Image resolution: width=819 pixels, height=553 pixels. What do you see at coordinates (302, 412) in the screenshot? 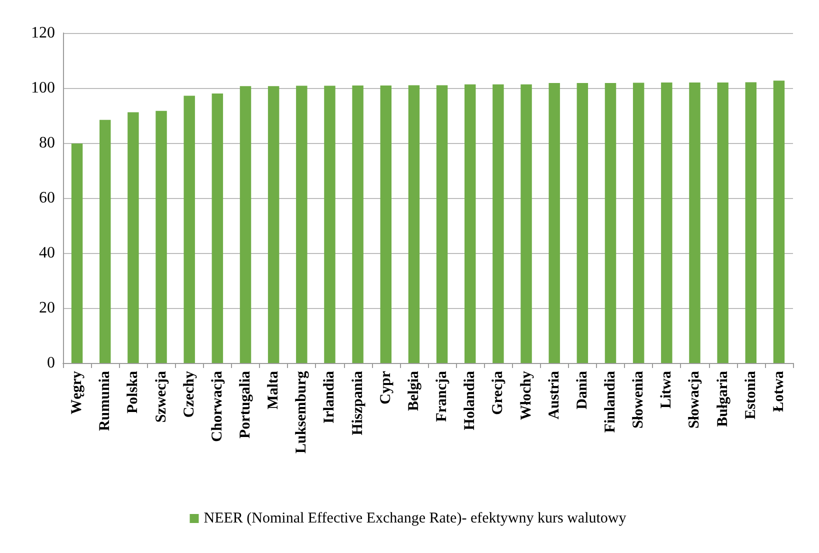
I see `x-tick-label: Luksemburg` at bounding box center [302, 412].